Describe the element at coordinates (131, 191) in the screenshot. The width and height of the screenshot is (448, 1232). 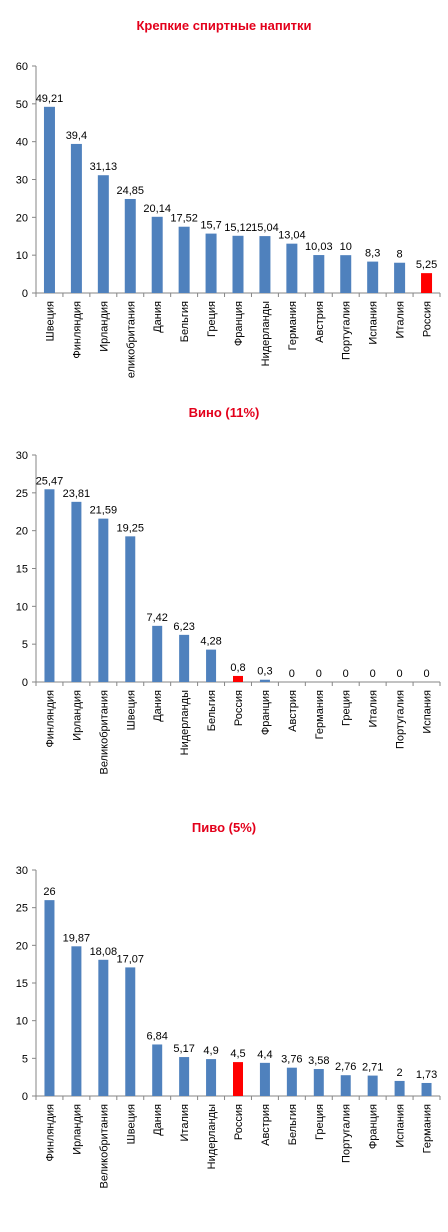
I see `data-label: 24,85` at that location.